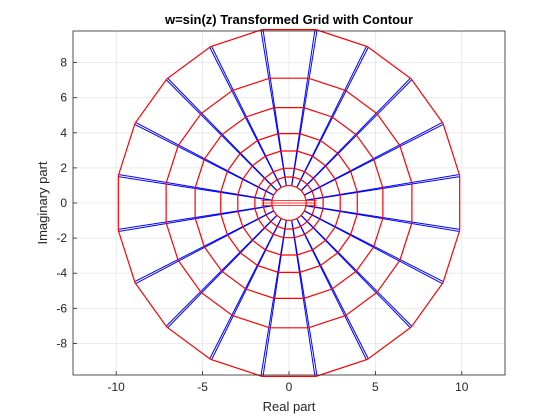  What do you see at coordinates (63, 98) in the screenshot?
I see `y-tick-label: 6` at bounding box center [63, 98].